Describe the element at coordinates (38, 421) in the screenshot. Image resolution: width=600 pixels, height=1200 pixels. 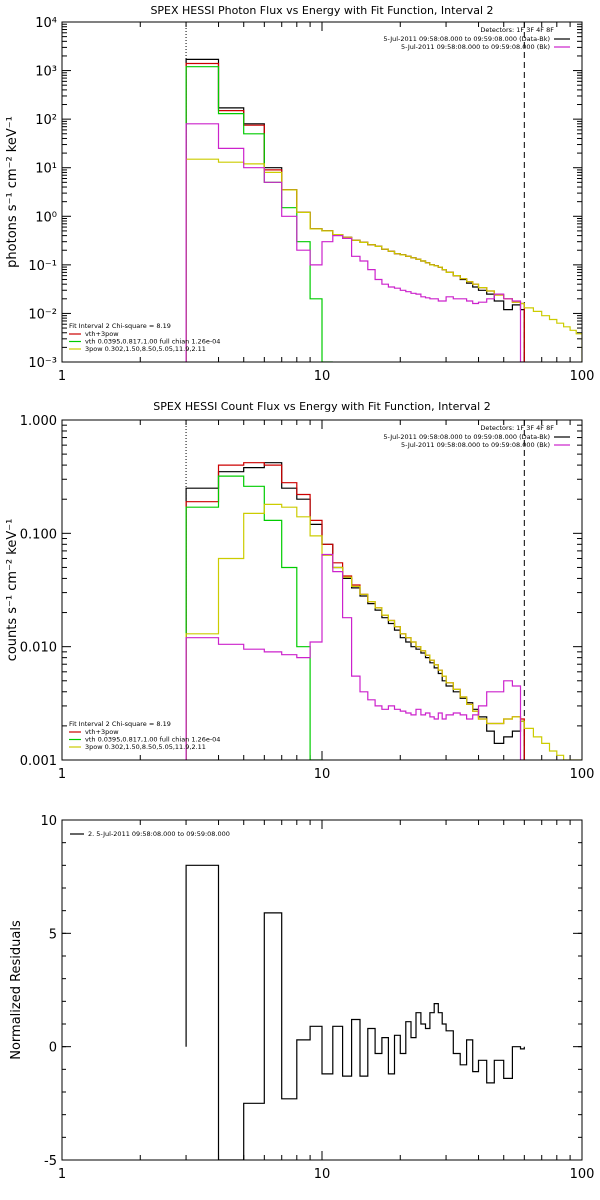
I see `y-tick-label: 1.000` at that location.